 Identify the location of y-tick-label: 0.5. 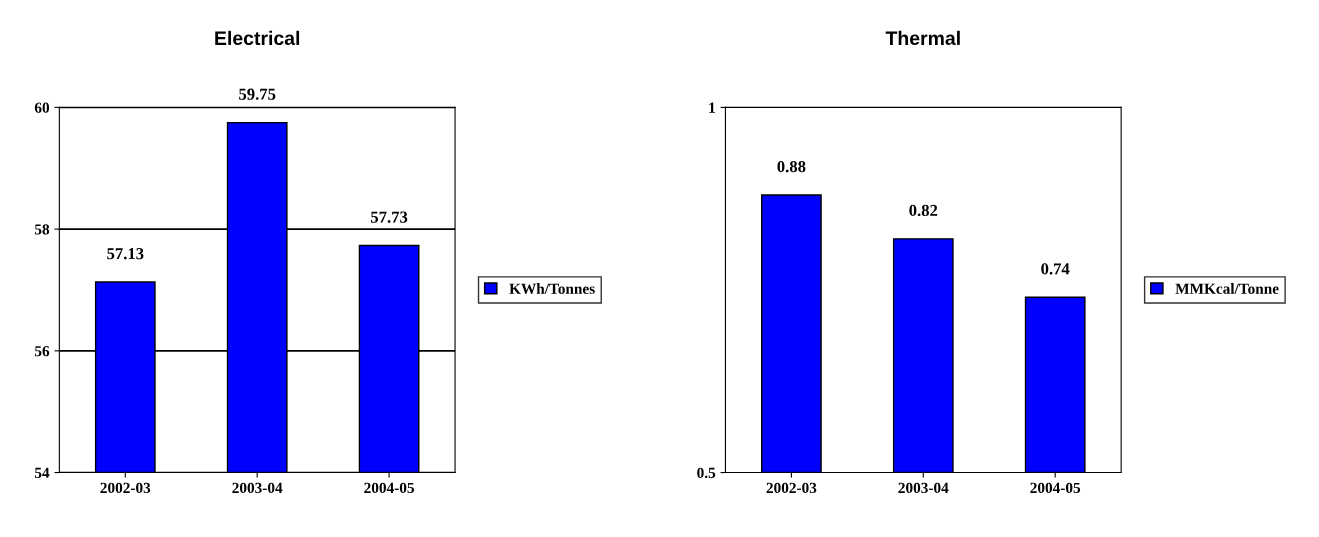
(706, 473).